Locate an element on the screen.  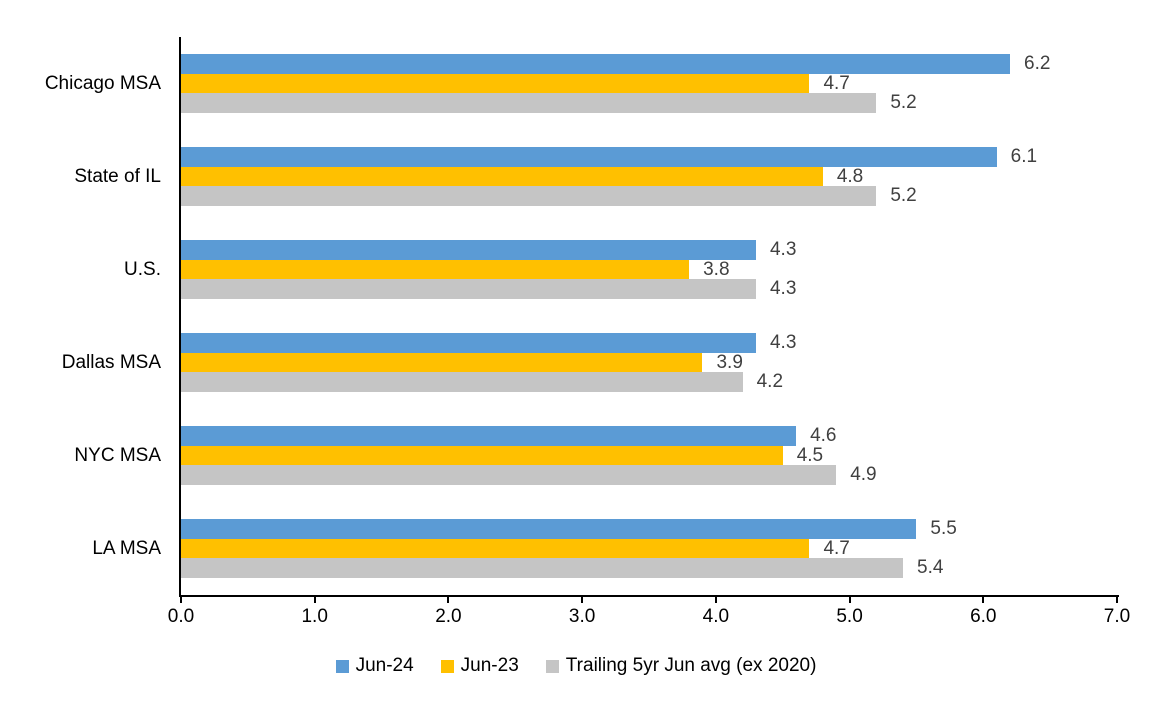
value-label: 4.5 is located at coordinates (810, 455).